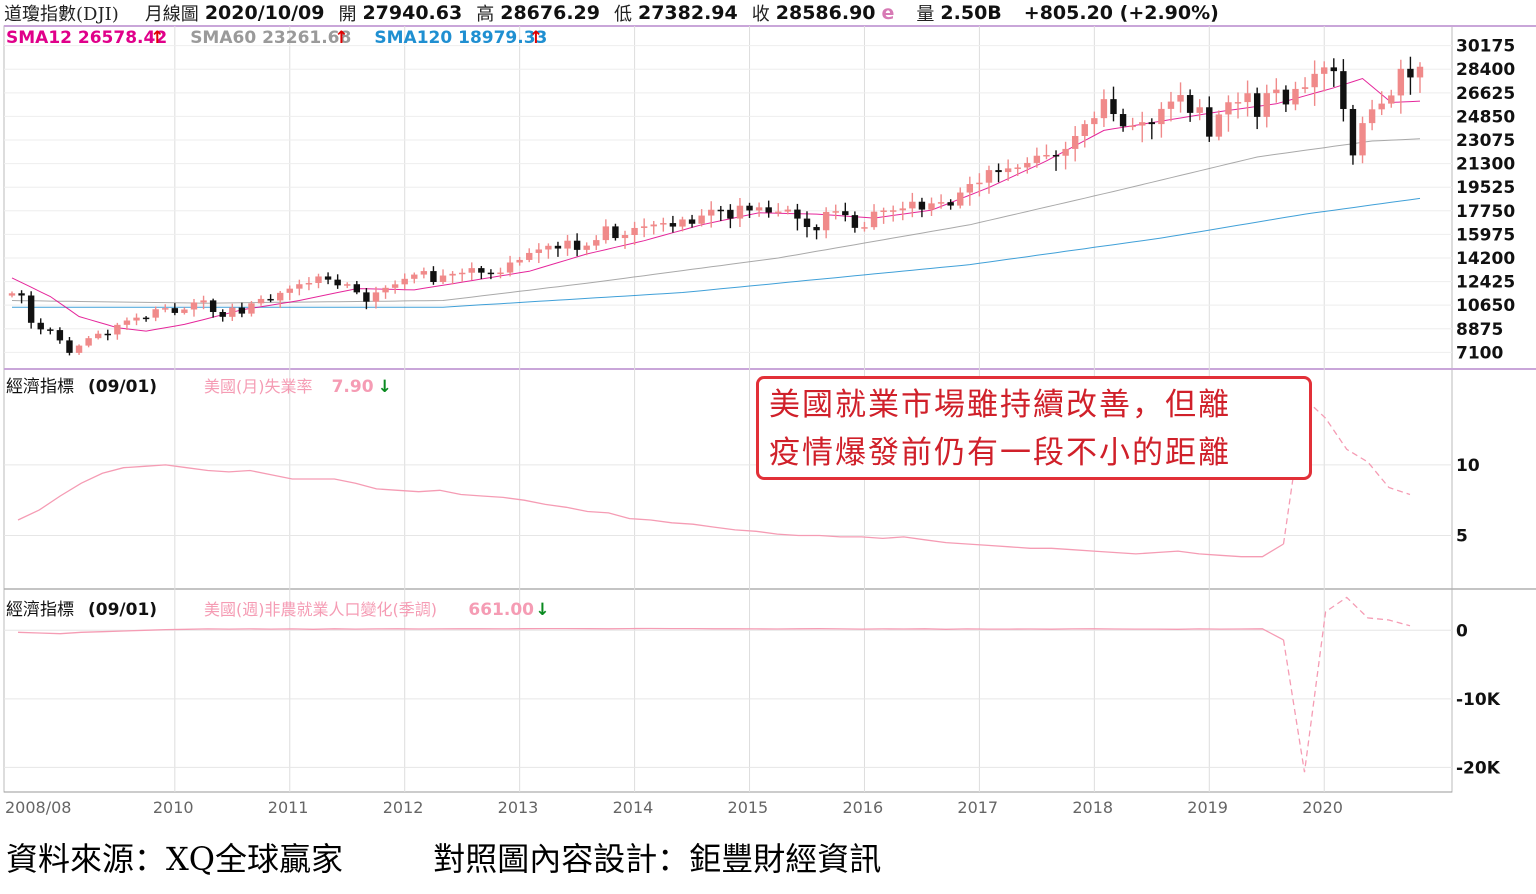 This screenshot has height=894, width=1536. What do you see at coordinates (171, 14) in the screenshot?
I see `period-label: 月線圖` at bounding box center [171, 14].